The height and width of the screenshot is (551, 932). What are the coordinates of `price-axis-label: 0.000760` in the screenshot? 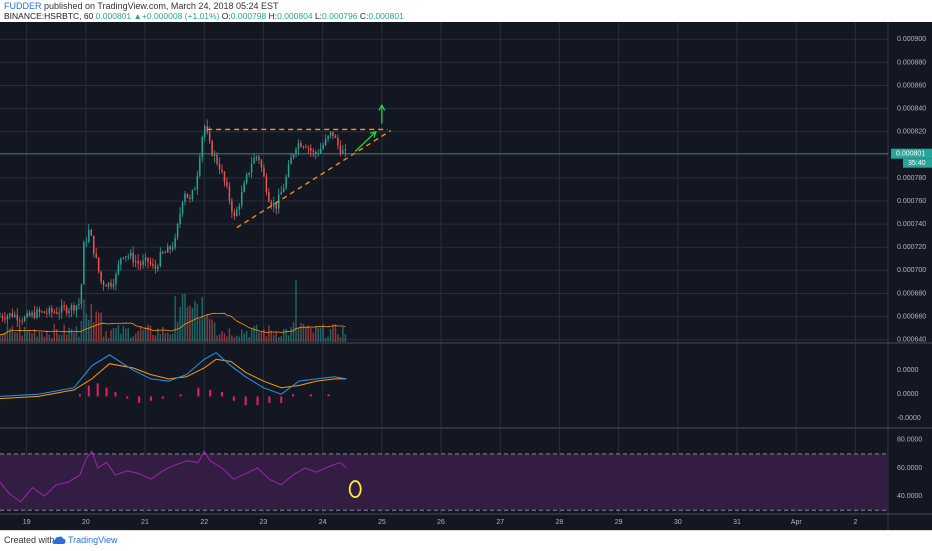 It's located at (911, 201).